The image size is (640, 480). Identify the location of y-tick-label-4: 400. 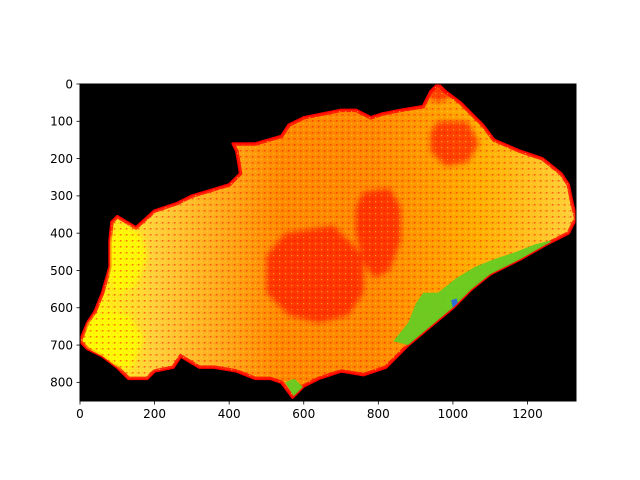
(61, 233).